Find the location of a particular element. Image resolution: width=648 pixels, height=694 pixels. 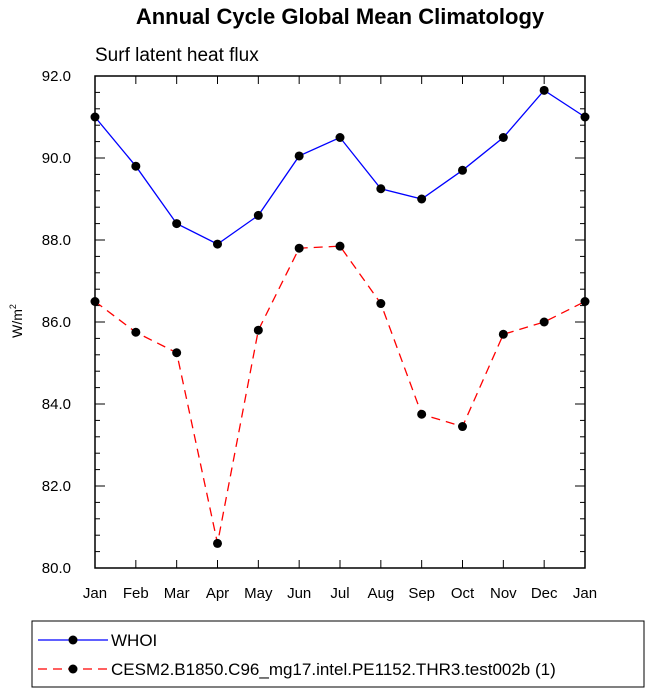

x-tick-label: Dec is located at coordinates (544, 593).